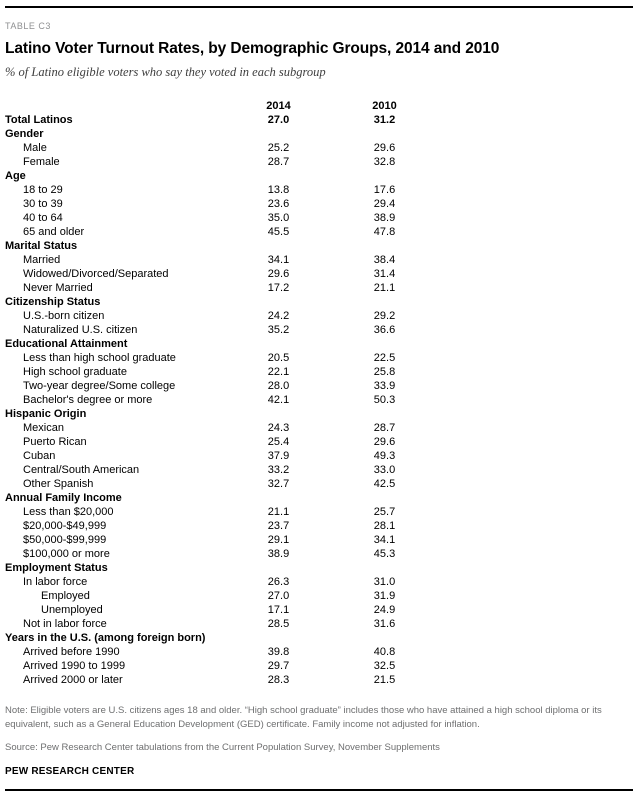 The height and width of the screenshot is (807, 640). I want to click on row-label: $50,000-$99,999, so click(65, 540).